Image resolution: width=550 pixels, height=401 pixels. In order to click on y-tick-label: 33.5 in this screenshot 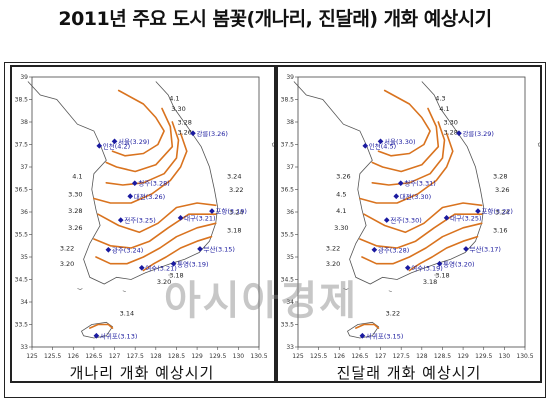, I will do `click(288, 325)`.